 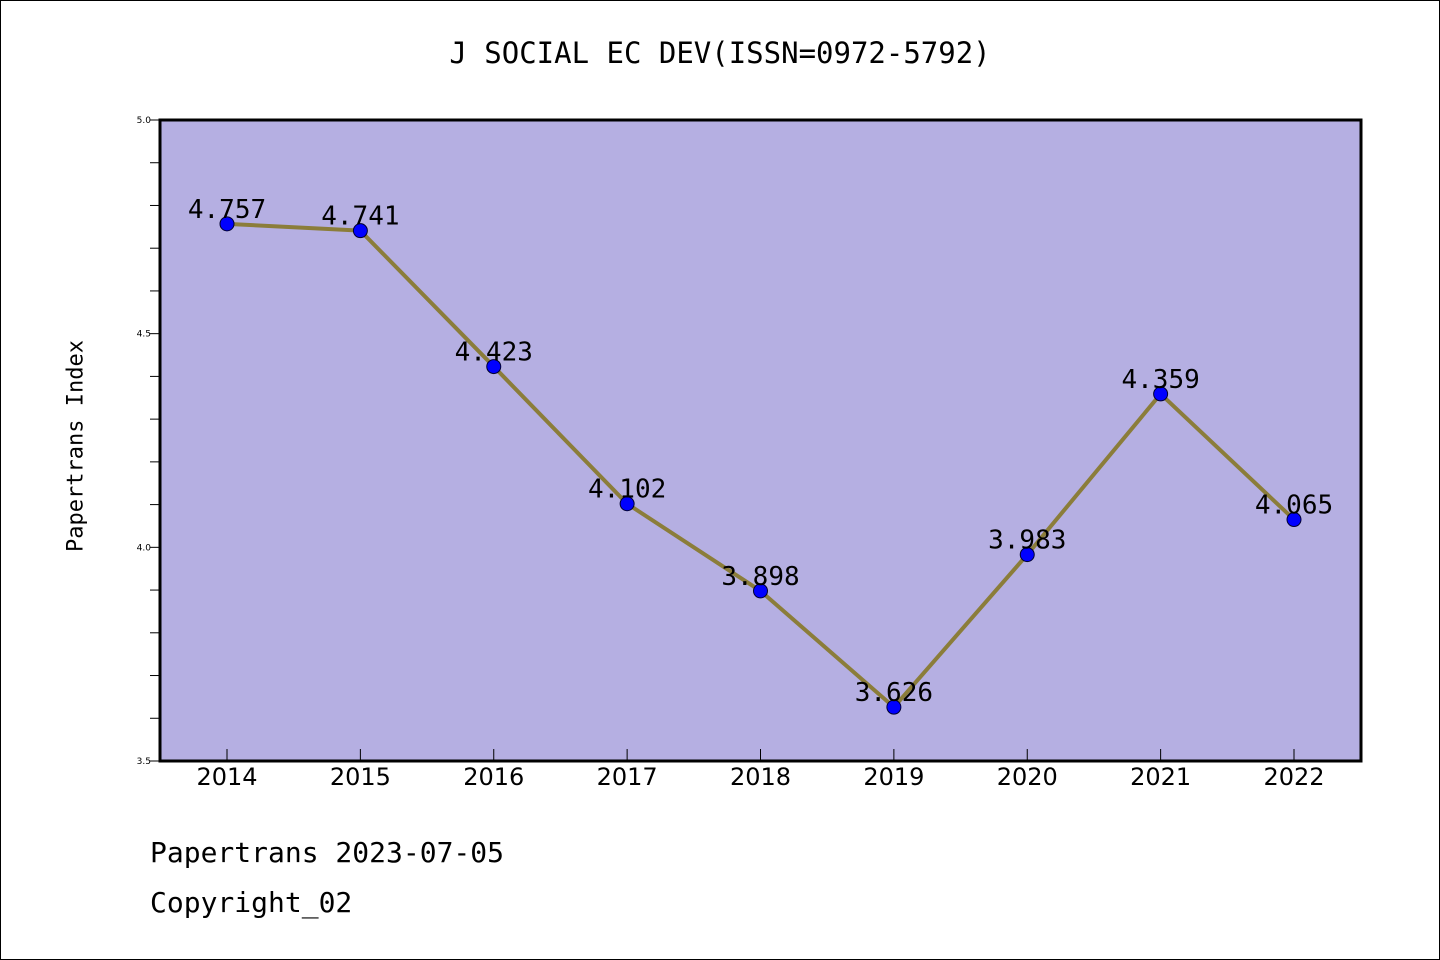 I want to click on x-tick-label: 2017, so click(x=627, y=777).